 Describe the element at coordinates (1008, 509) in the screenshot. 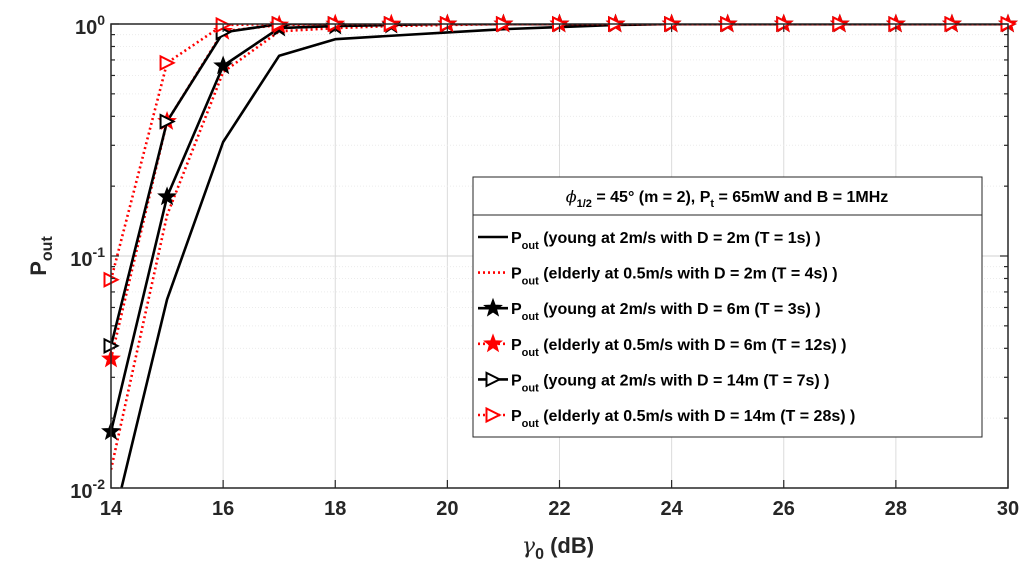

I see `x-tick-label: 30` at that location.